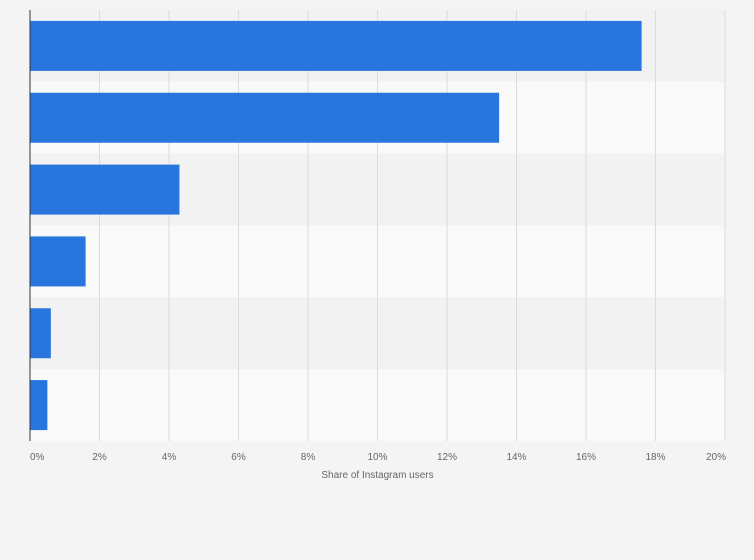  What do you see at coordinates (308, 457) in the screenshot?
I see `x-tick-label: 8%` at bounding box center [308, 457].